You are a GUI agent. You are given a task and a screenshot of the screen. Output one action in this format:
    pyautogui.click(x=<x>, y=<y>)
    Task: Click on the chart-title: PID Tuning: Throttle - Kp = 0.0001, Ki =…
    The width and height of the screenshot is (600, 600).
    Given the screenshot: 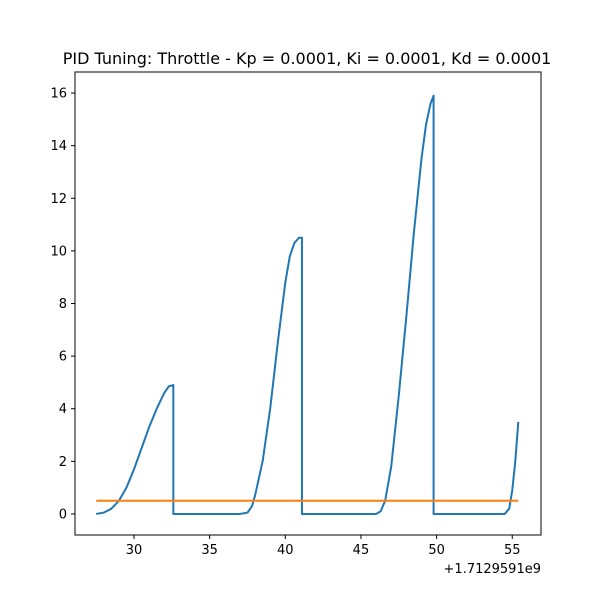 What is the action you would take?
    pyautogui.click(x=307, y=58)
    